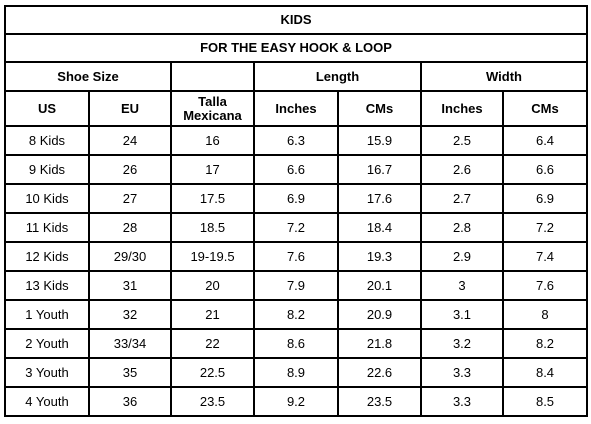 Image resolution: width=591 pixels, height=424 pixels. I want to click on cell-eu: 27, so click(130, 198).